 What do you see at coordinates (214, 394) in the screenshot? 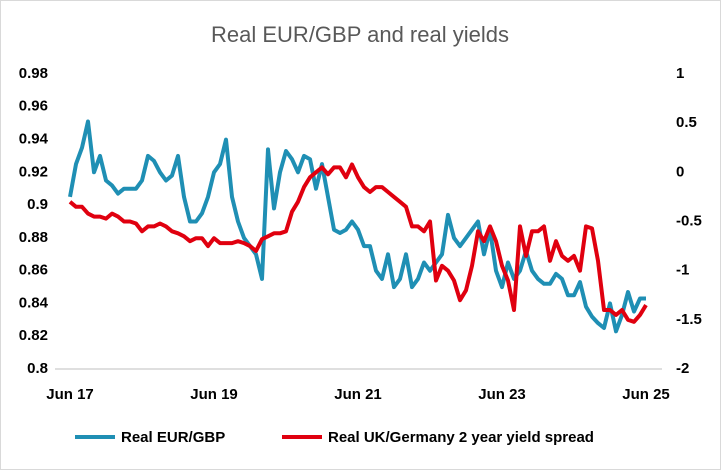
I see `x-tick-label: Jun 19` at bounding box center [214, 394].